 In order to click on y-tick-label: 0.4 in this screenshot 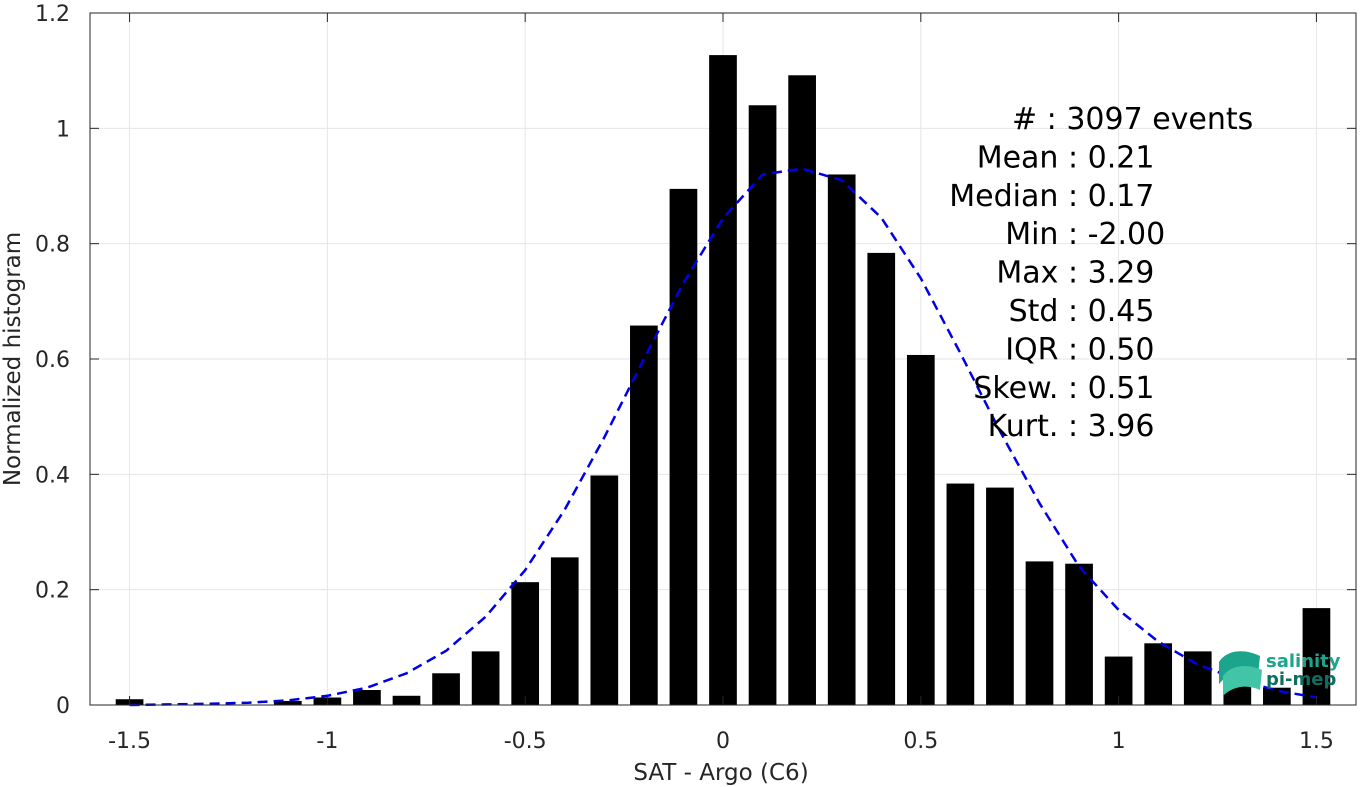, I will do `click(52, 475)`.